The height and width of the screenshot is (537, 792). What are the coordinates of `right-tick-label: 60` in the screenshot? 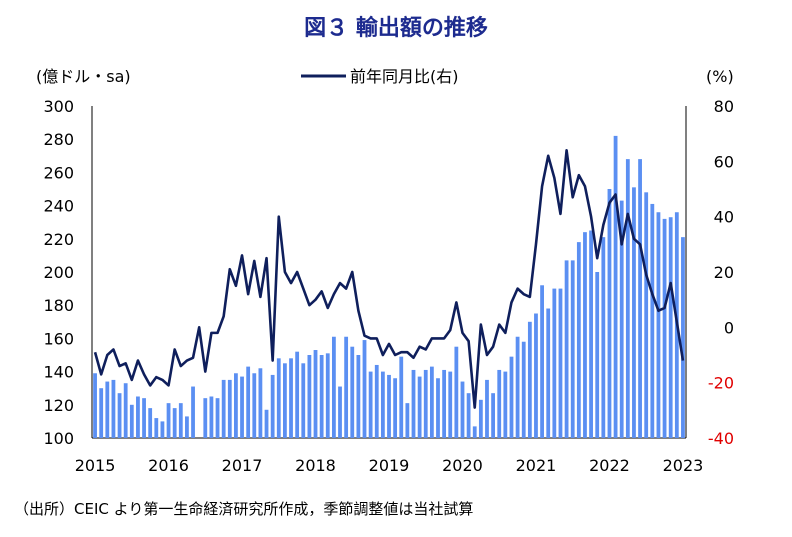 It's located at (724, 161).